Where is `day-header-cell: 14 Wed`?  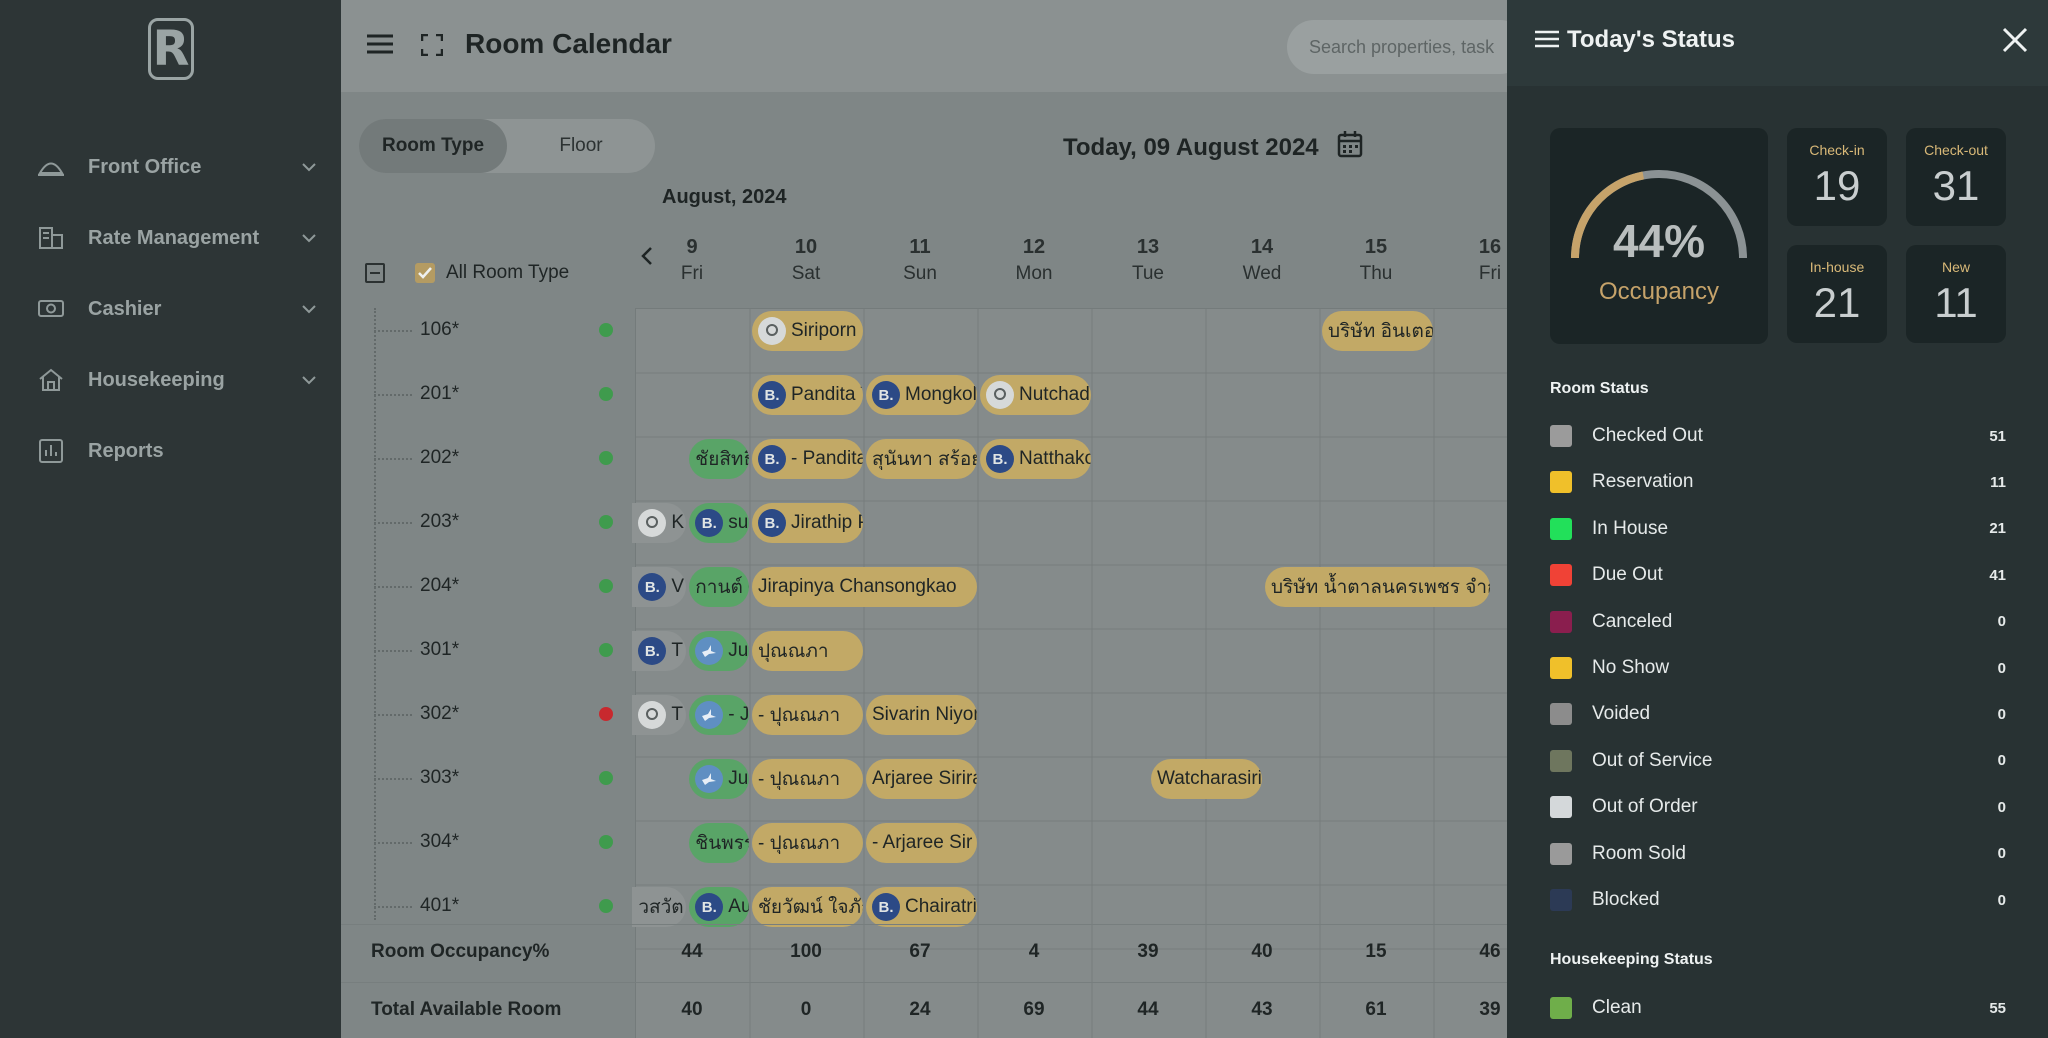 day-header-cell: 14 Wed is located at coordinates (1262, 260).